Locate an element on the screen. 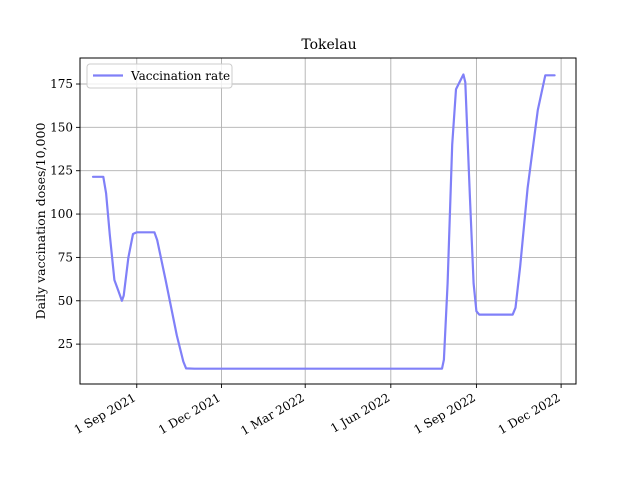  x-tick-label: 1 Mar 2022 is located at coordinates (272, 414).